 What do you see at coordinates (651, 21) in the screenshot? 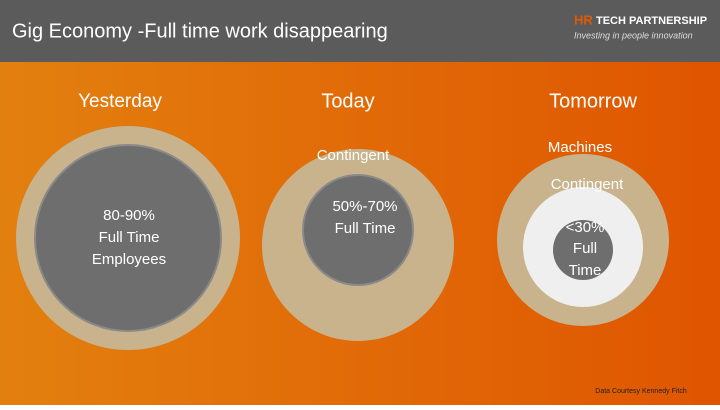
I see `logo-brand-b: TECH PARTNERSHIP` at bounding box center [651, 21].